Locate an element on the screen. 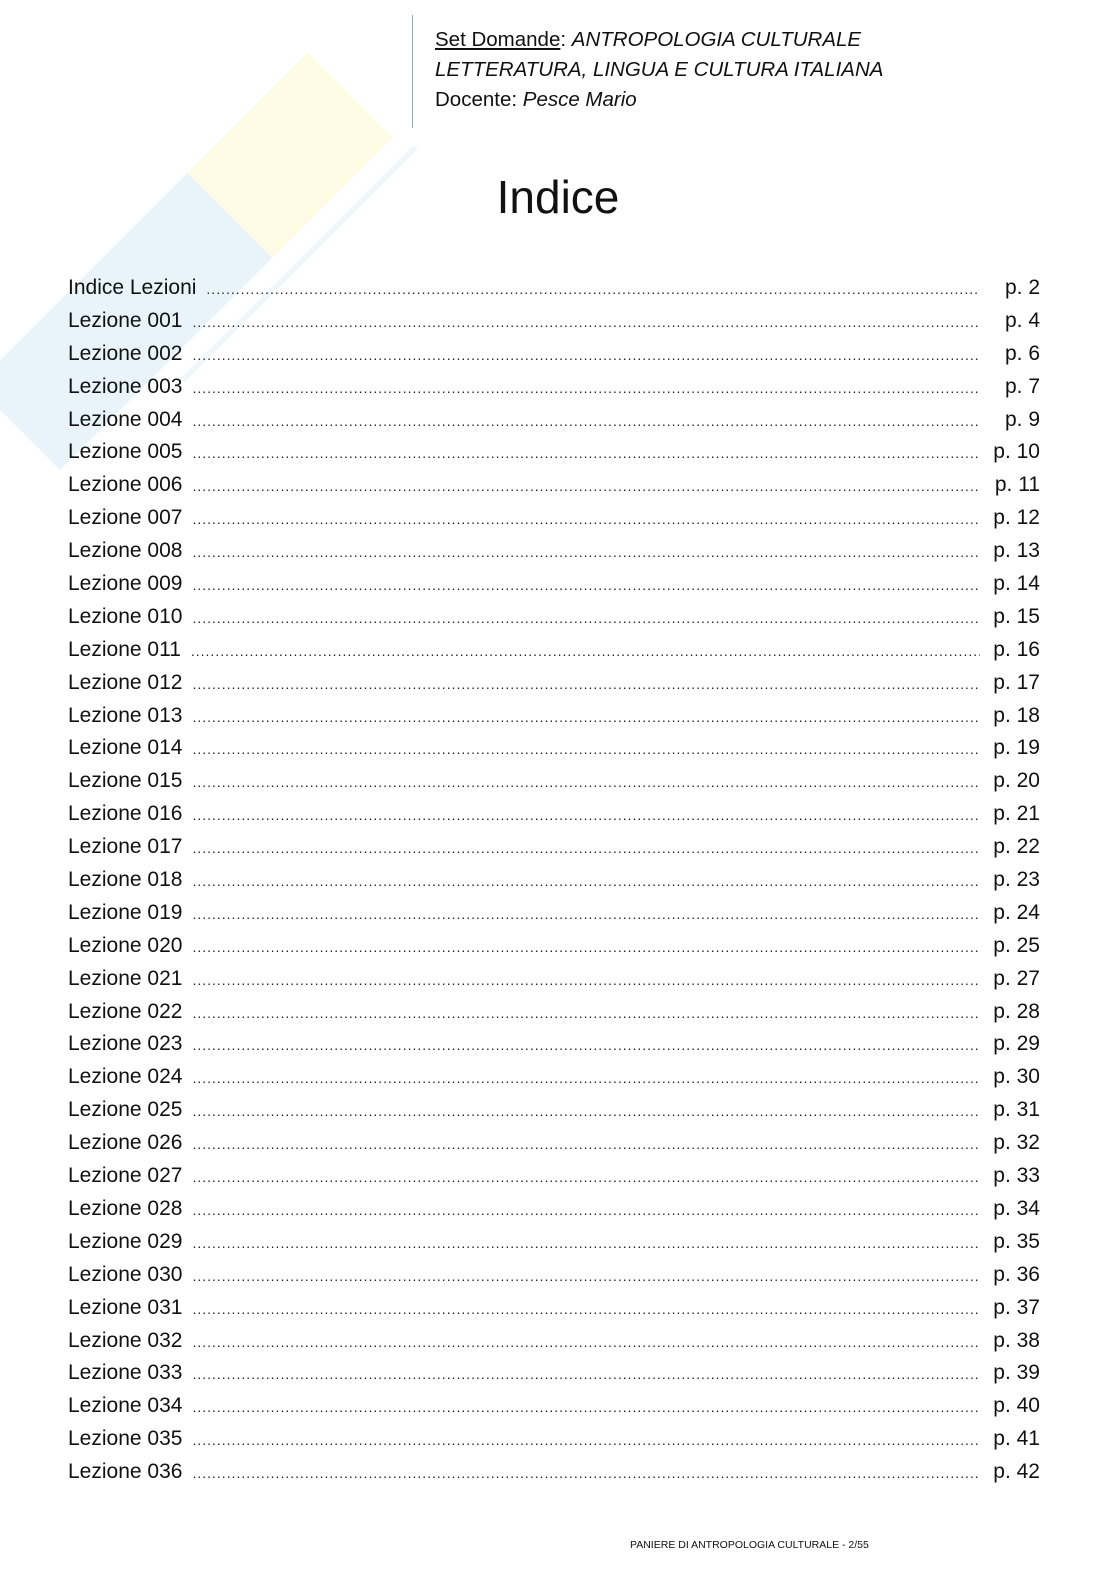  toc-entry: Lezione 007 p. 12 is located at coordinates (554, 522).